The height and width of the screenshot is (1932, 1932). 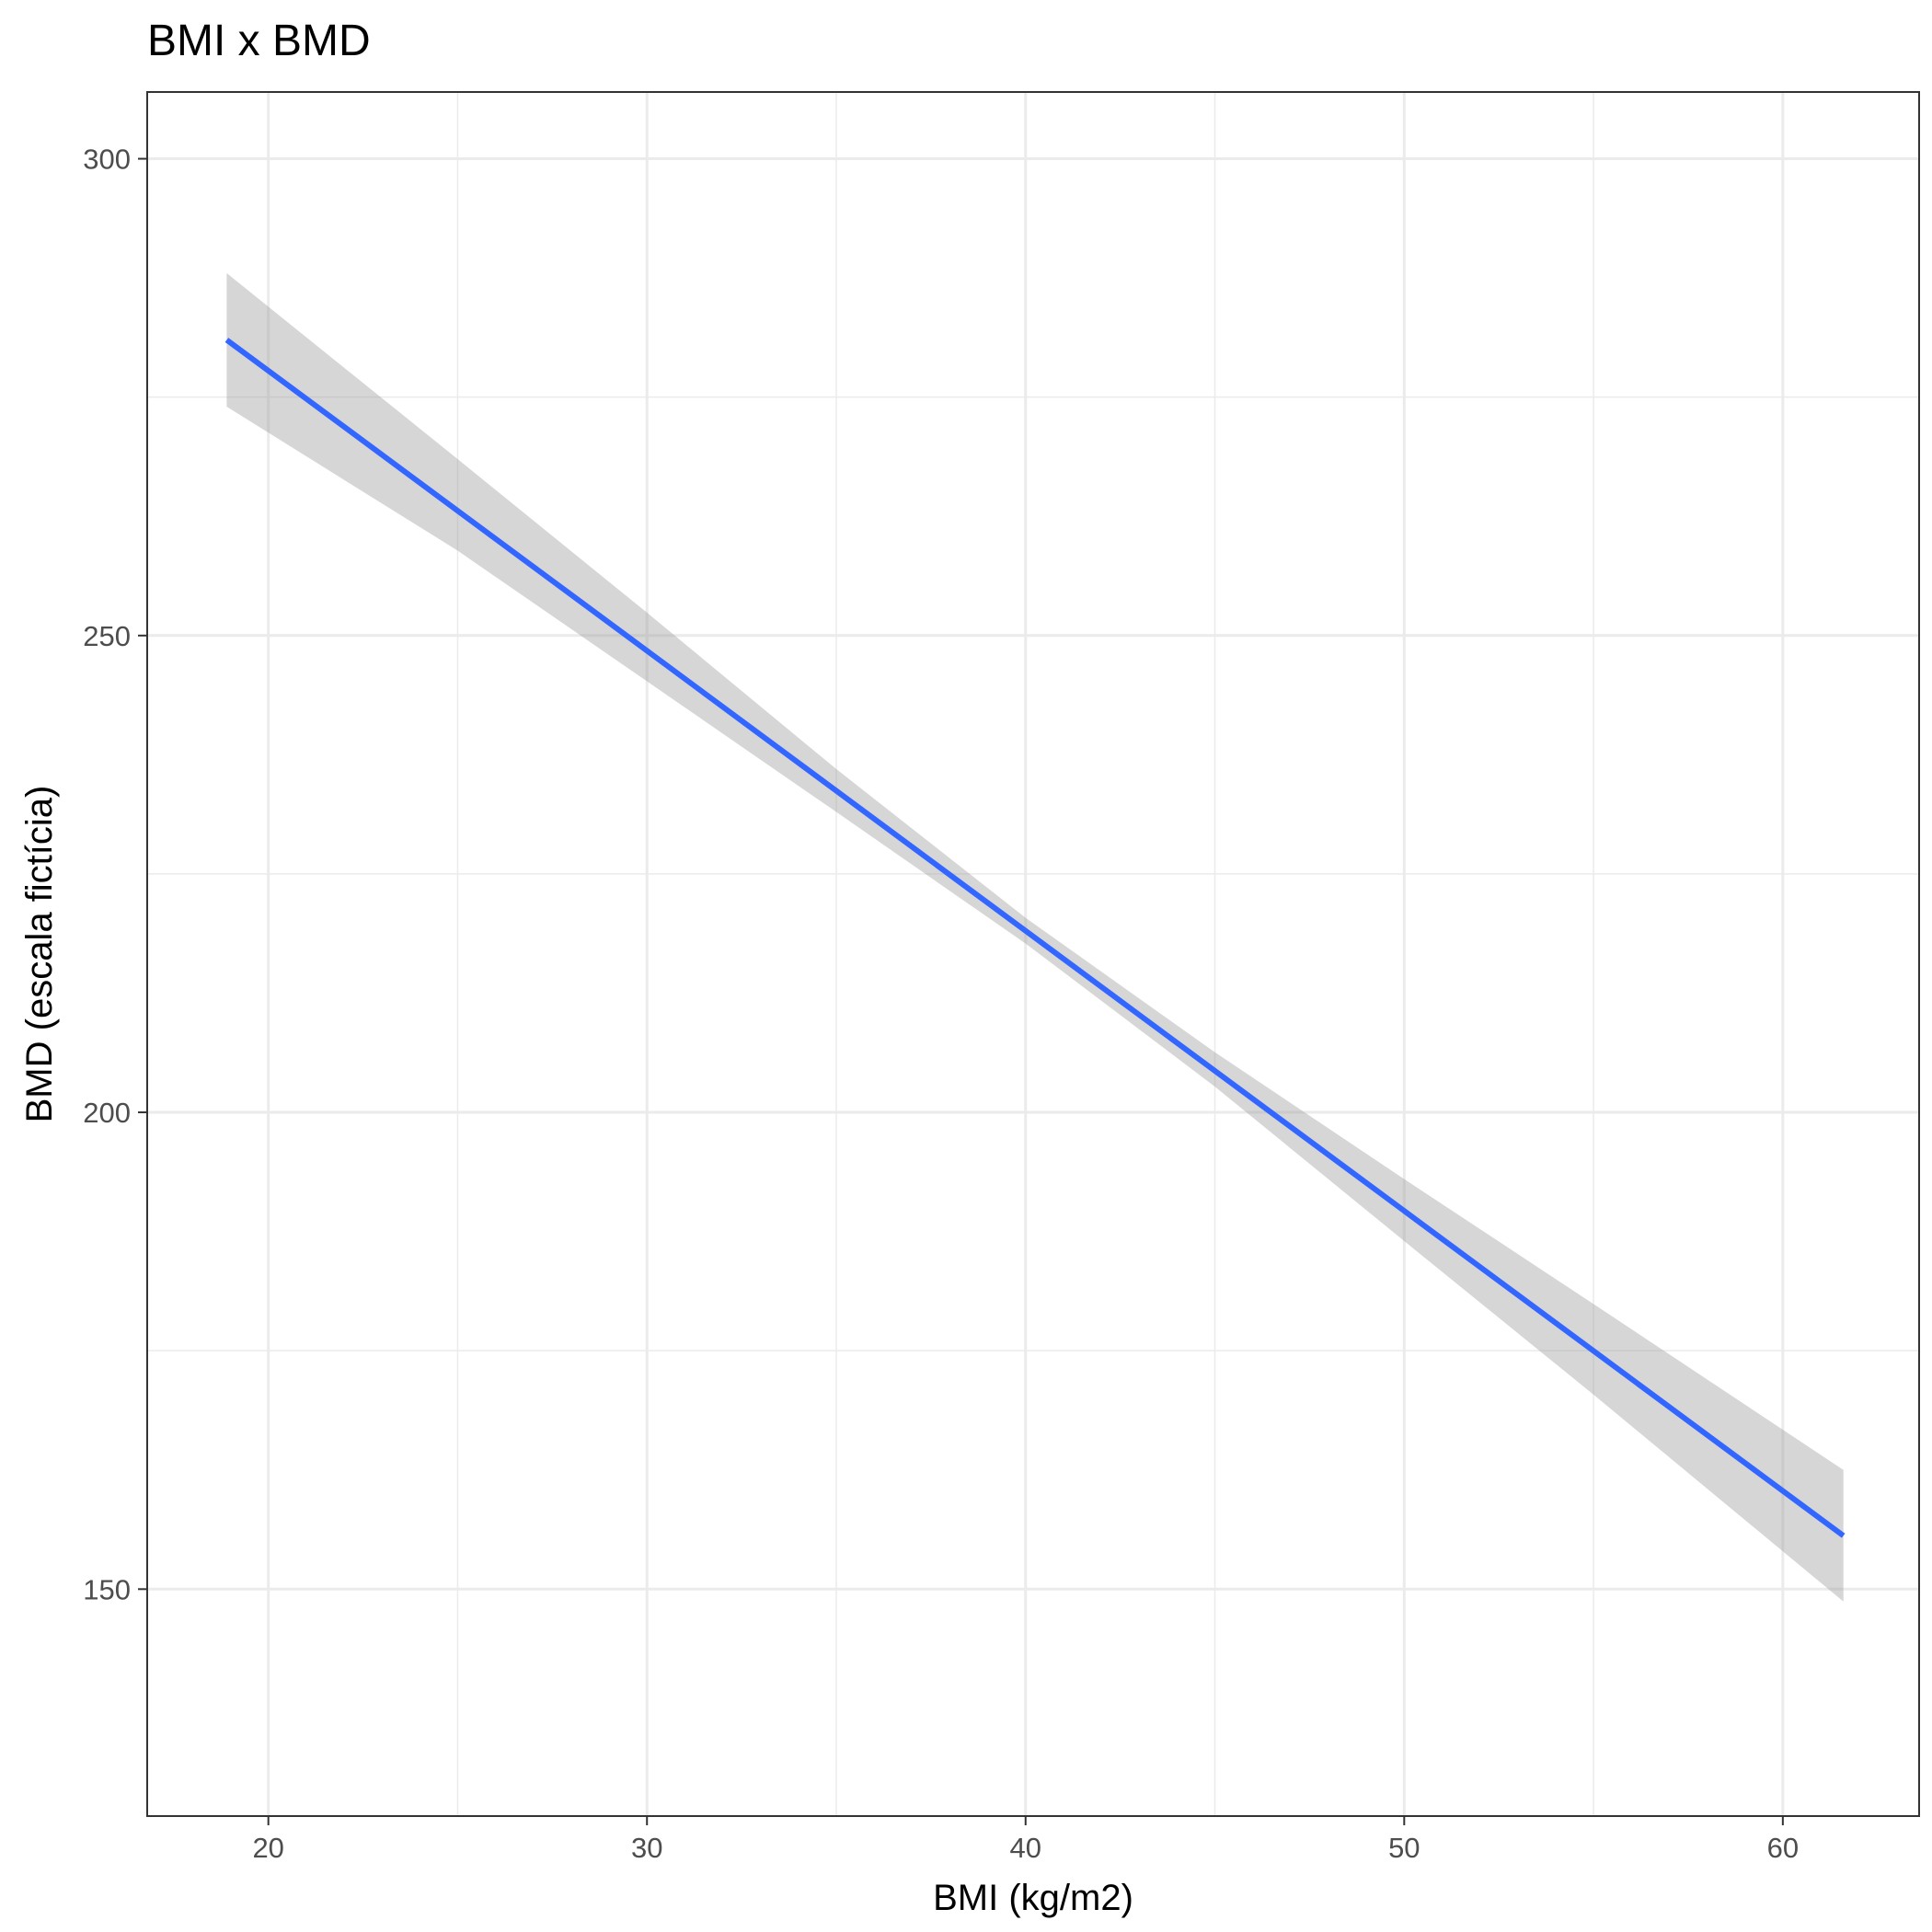 What do you see at coordinates (39, 954) in the screenshot?
I see `y-axis-label: BMD (escala fictícia)` at bounding box center [39, 954].